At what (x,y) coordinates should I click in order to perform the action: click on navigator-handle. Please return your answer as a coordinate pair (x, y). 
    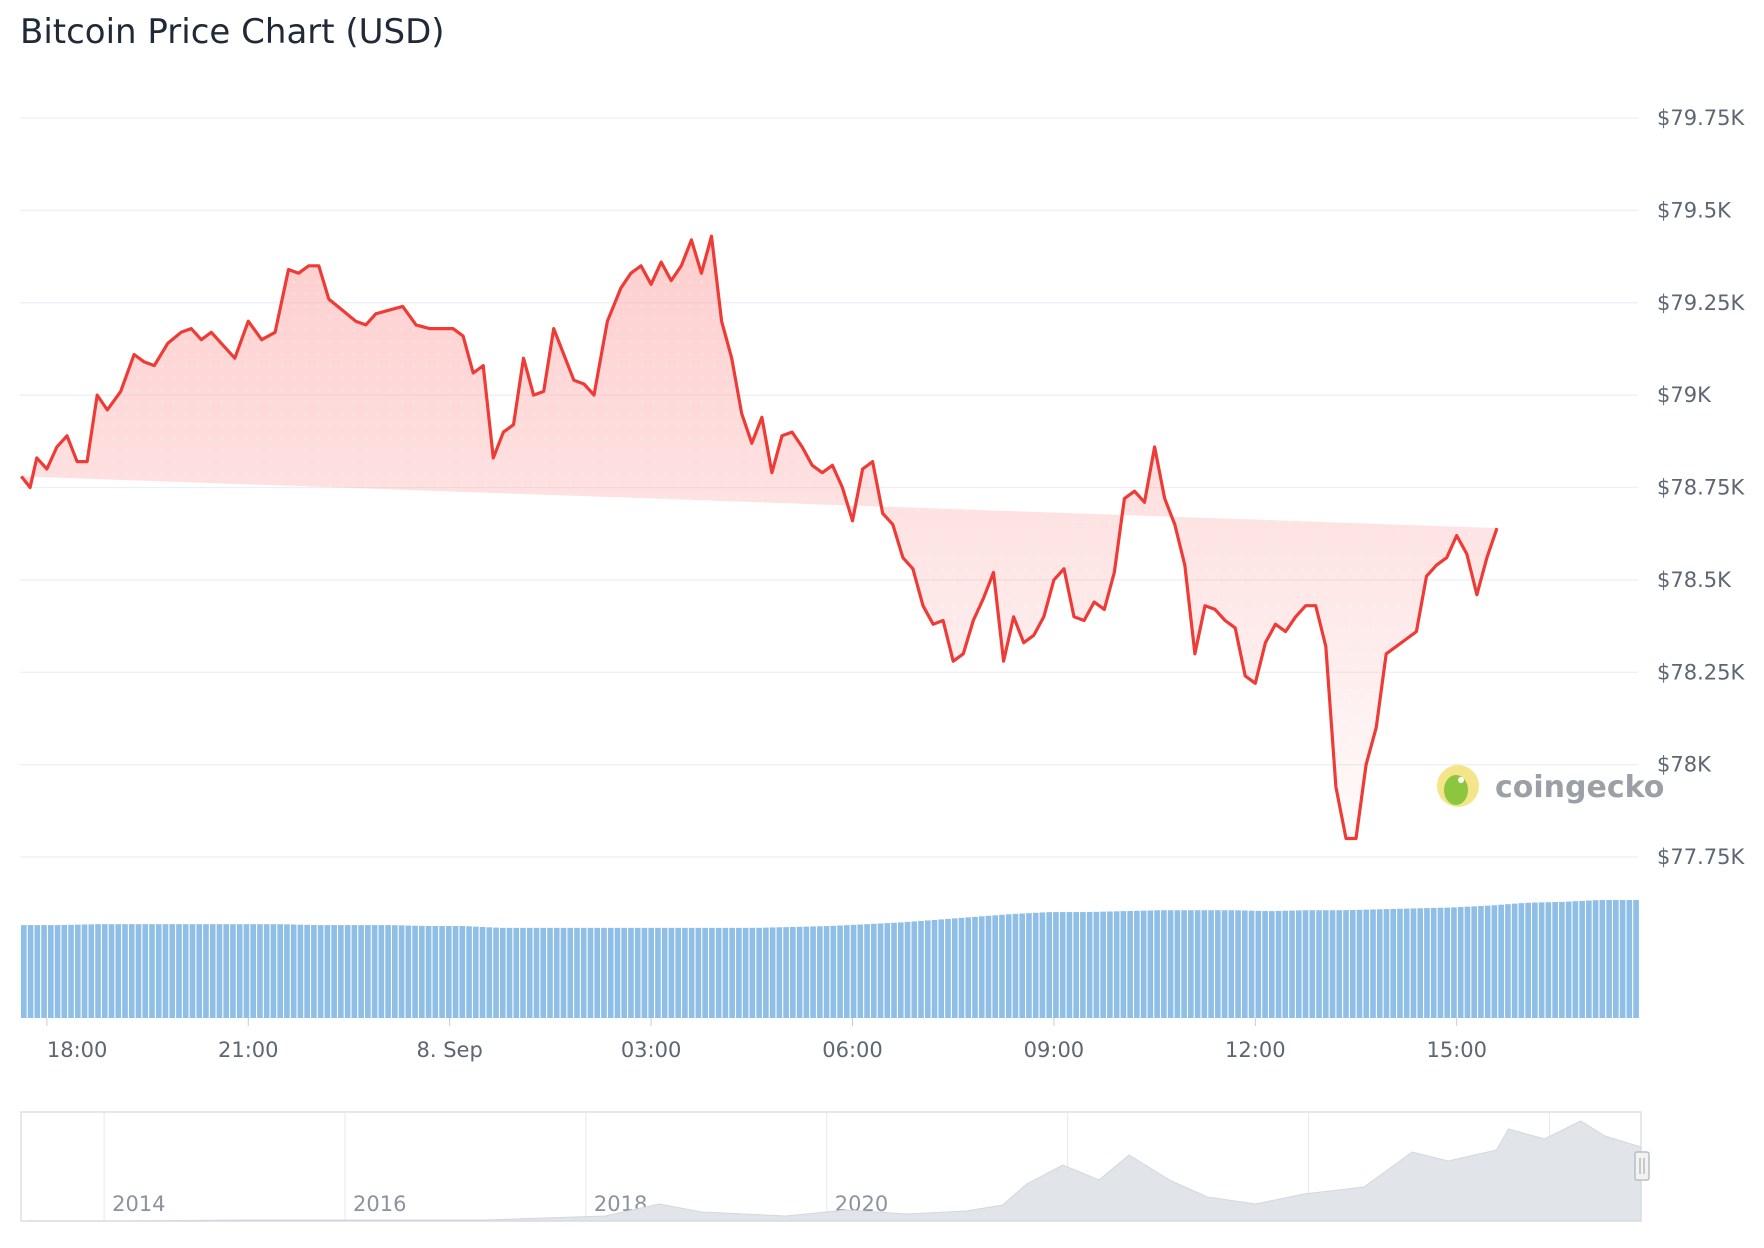
    Looking at the image, I should click on (1642, 1166).